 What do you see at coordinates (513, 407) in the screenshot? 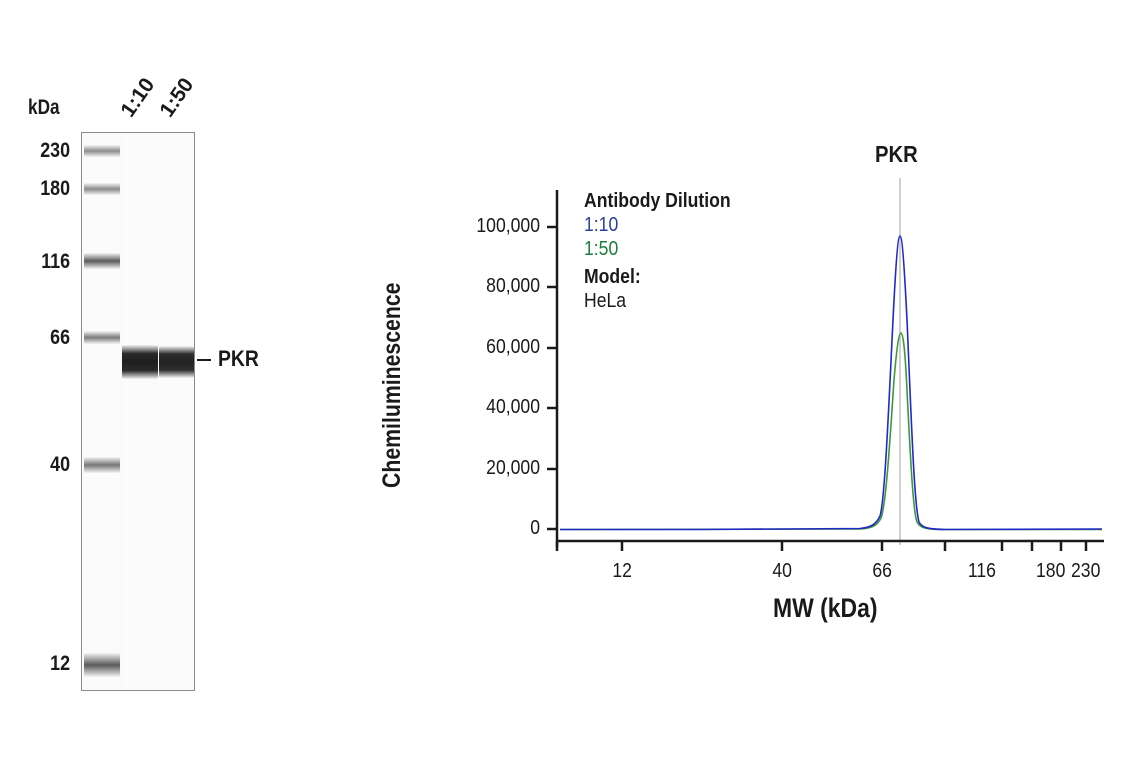
I see `y-tick-label-40000: 40,000` at bounding box center [513, 407].